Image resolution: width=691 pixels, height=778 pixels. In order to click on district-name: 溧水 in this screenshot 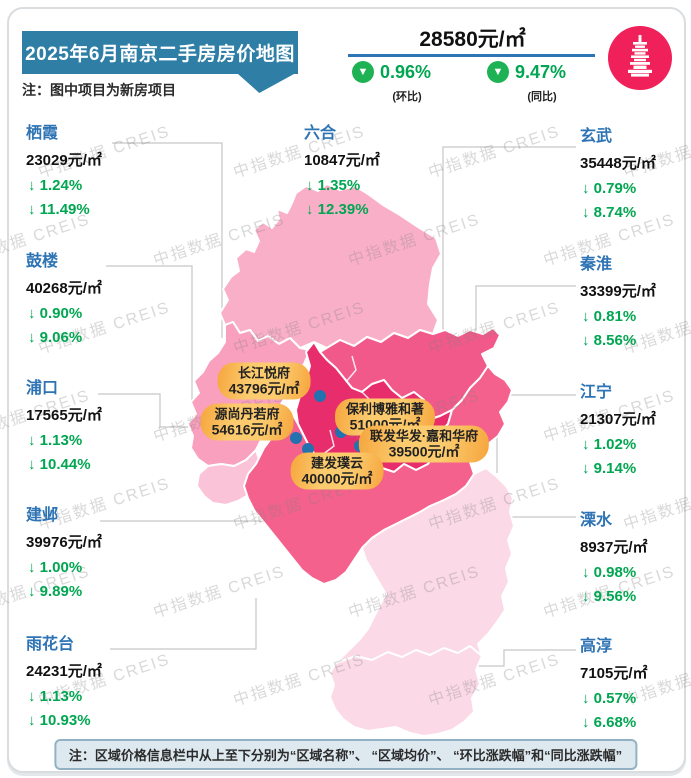, I will do `click(596, 520)`.